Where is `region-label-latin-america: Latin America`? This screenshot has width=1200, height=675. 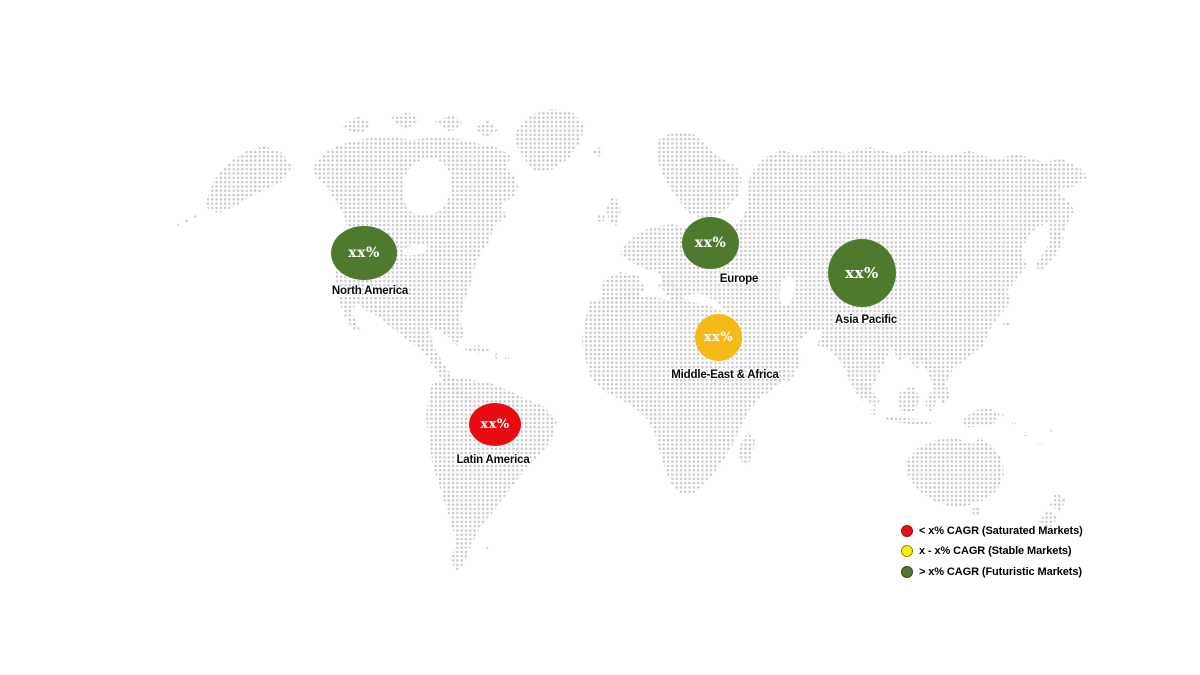 region-label-latin-america: Latin America is located at coordinates (493, 460).